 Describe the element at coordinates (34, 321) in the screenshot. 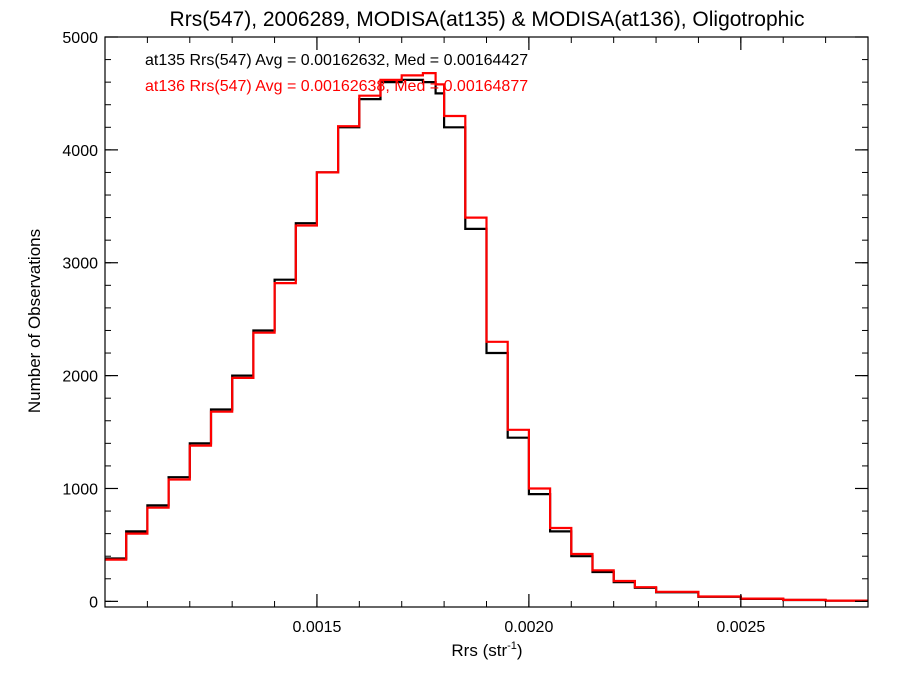

I see `y-axis-label: Number of Observations` at that location.